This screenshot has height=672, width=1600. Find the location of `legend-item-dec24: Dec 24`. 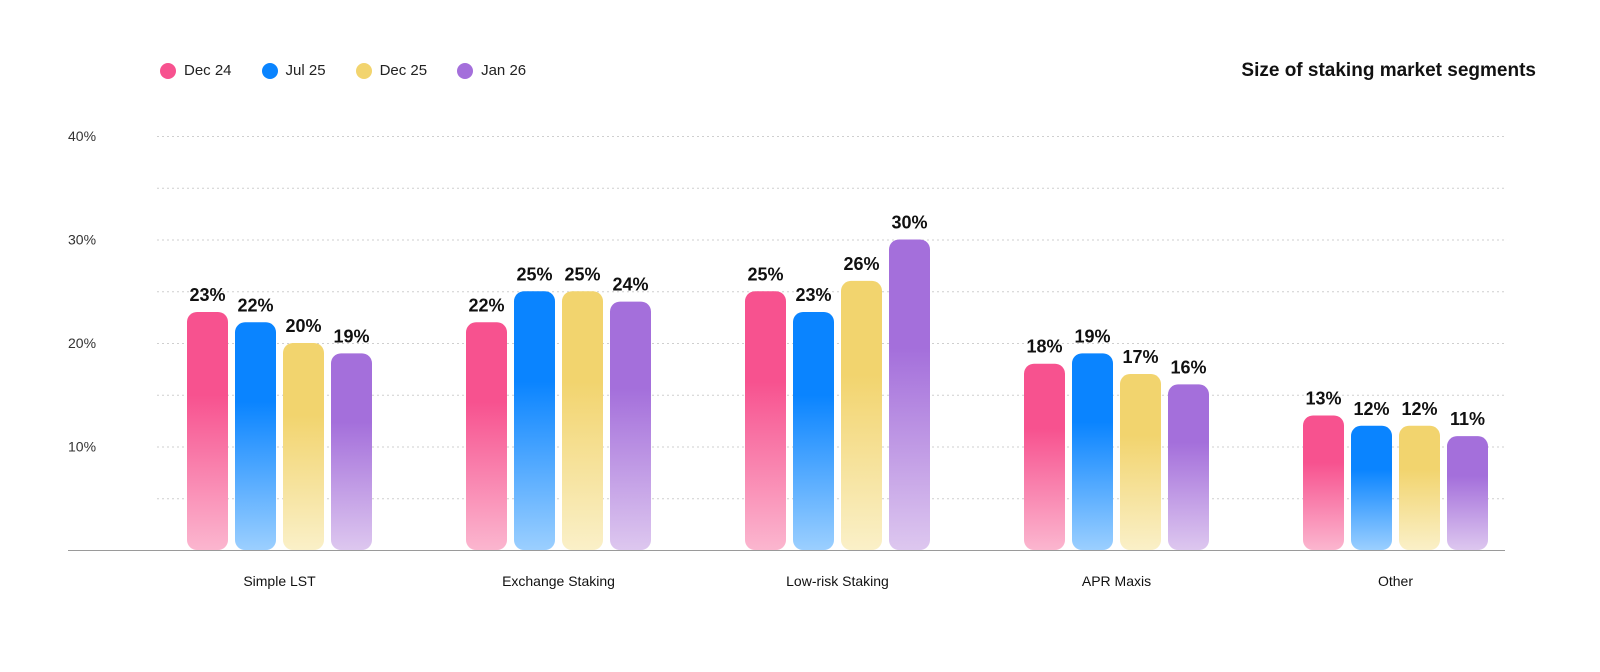

legend-item-dec24: Dec 24 is located at coordinates (196, 70).